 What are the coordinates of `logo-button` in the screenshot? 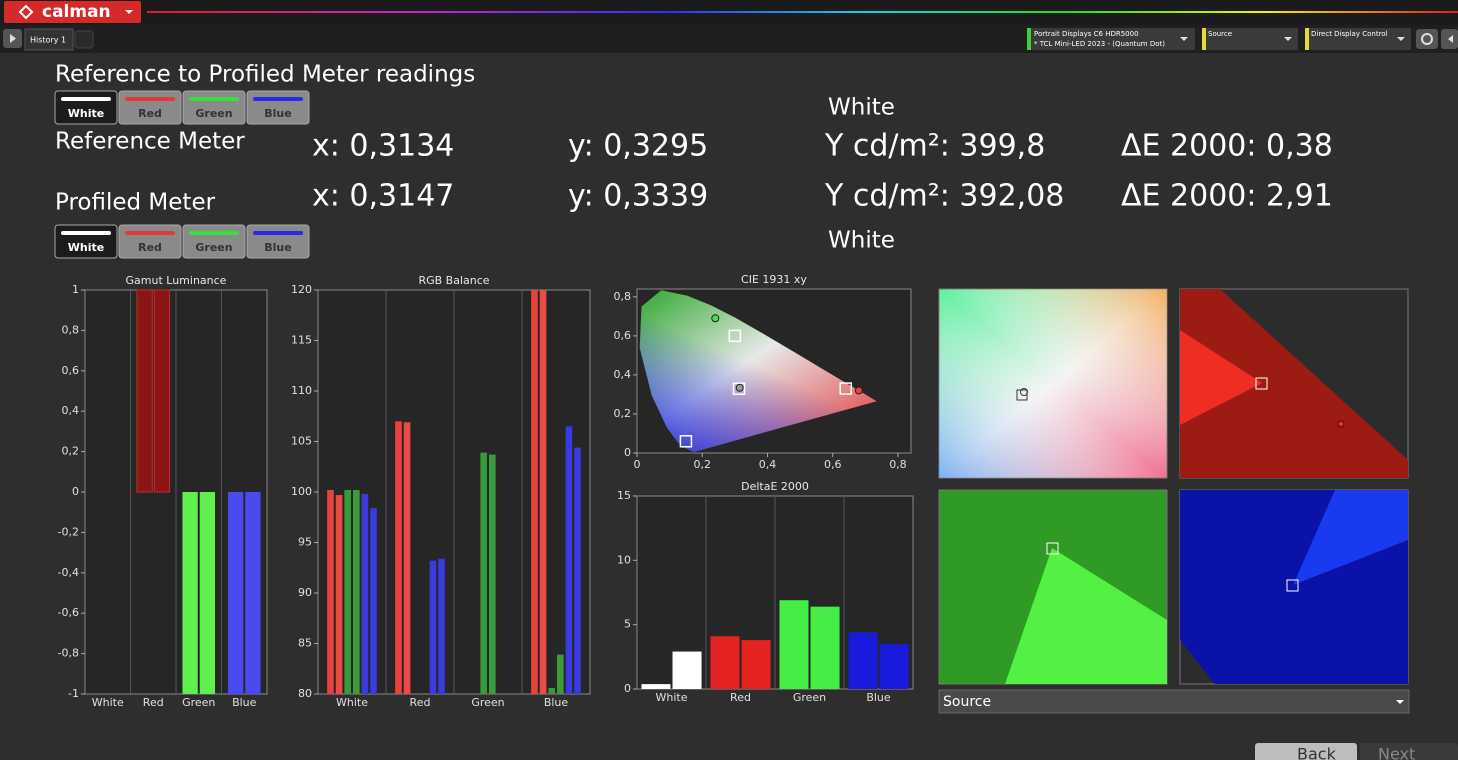 It's located at (72, 12).